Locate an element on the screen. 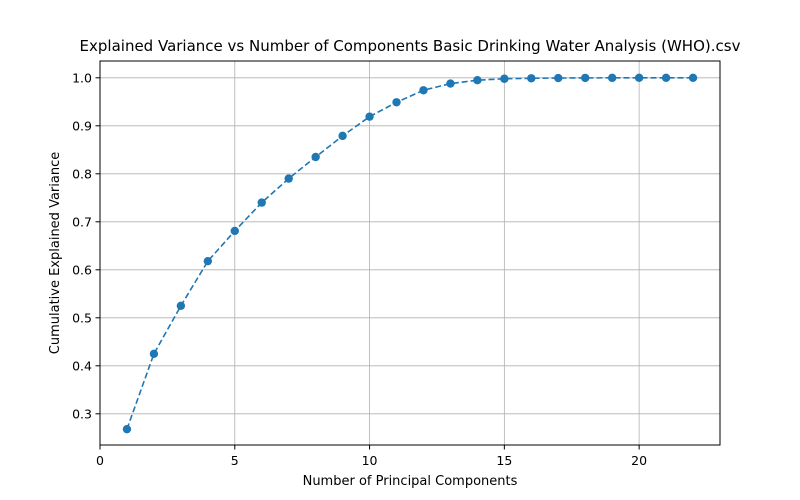 The width and height of the screenshot is (800, 500). x-axis-label: Number of Principal Components is located at coordinates (410, 481).